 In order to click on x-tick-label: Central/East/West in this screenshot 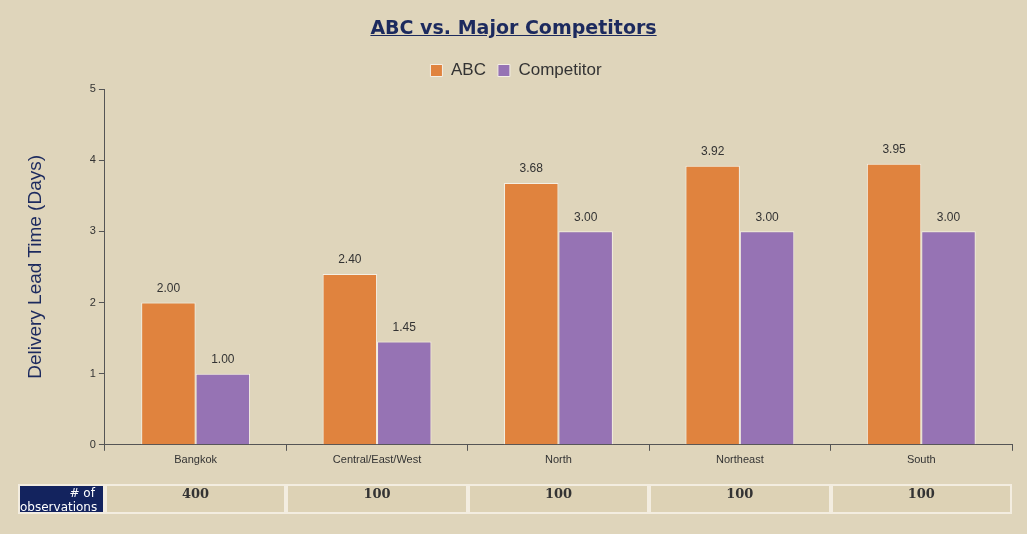, I will do `click(377, 459)`.